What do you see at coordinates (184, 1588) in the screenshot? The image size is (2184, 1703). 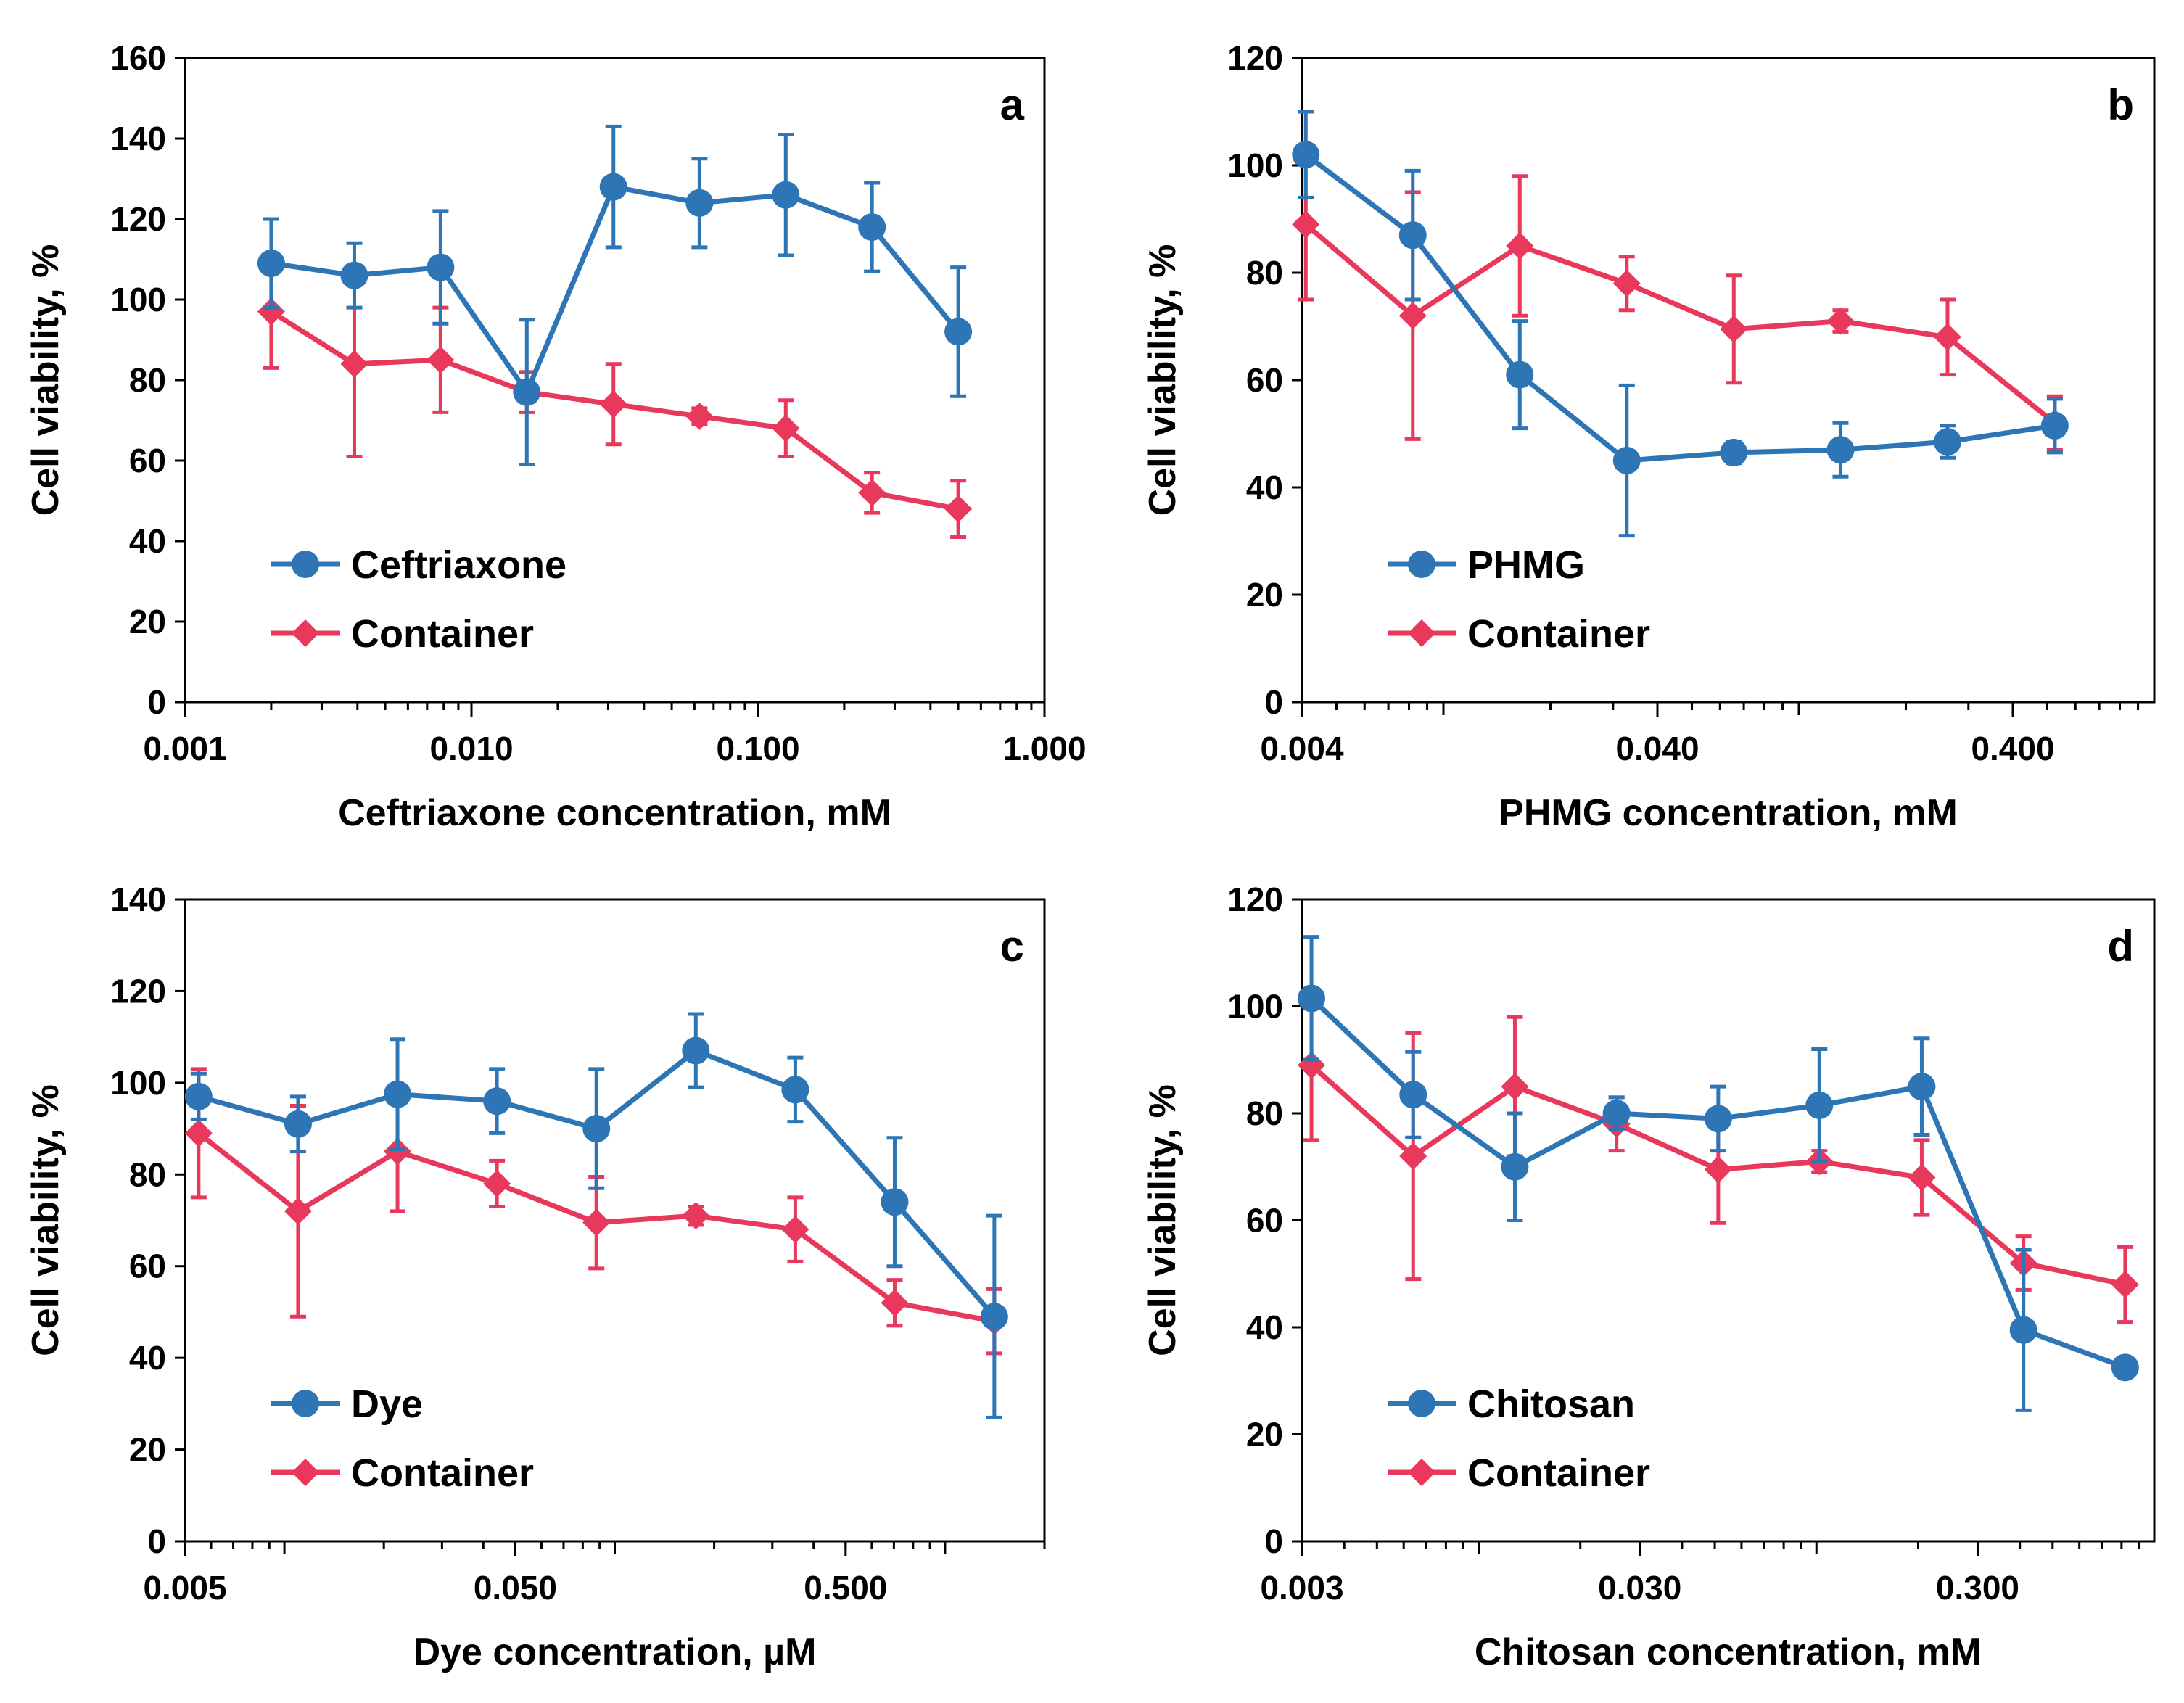 I see `x-tick-label: 0.005` at bounding box center [184, 1588].